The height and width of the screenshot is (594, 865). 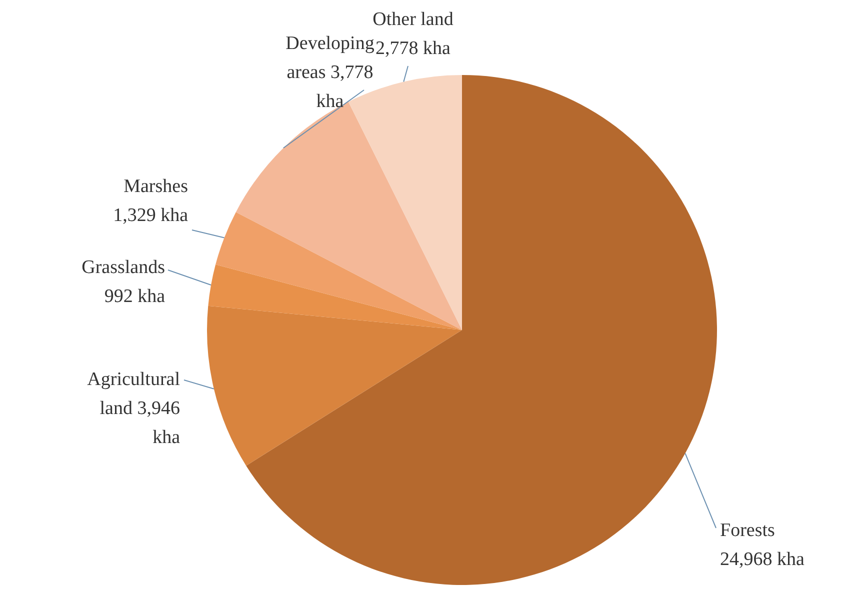 I want to click on slice-label: Marshes, so click(x=156, y=186).